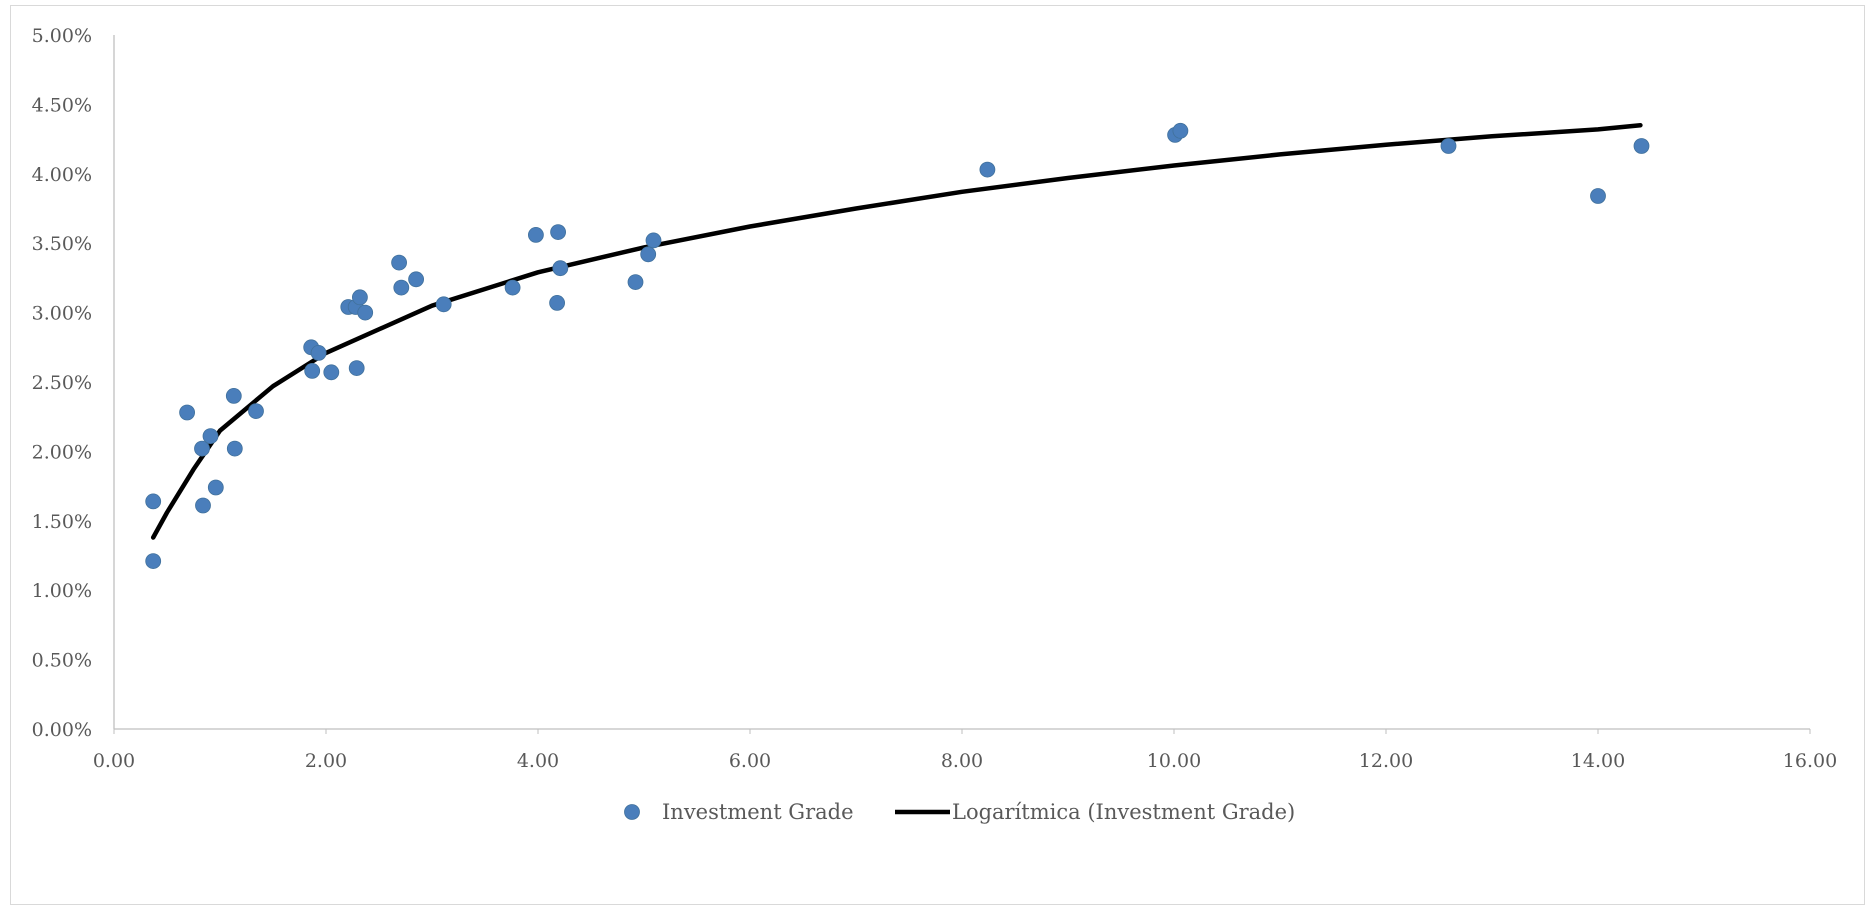 The height and width of the screenshot is (905, 1867). I want to click on x-tick-label: 12.00, so click(1386, 761).